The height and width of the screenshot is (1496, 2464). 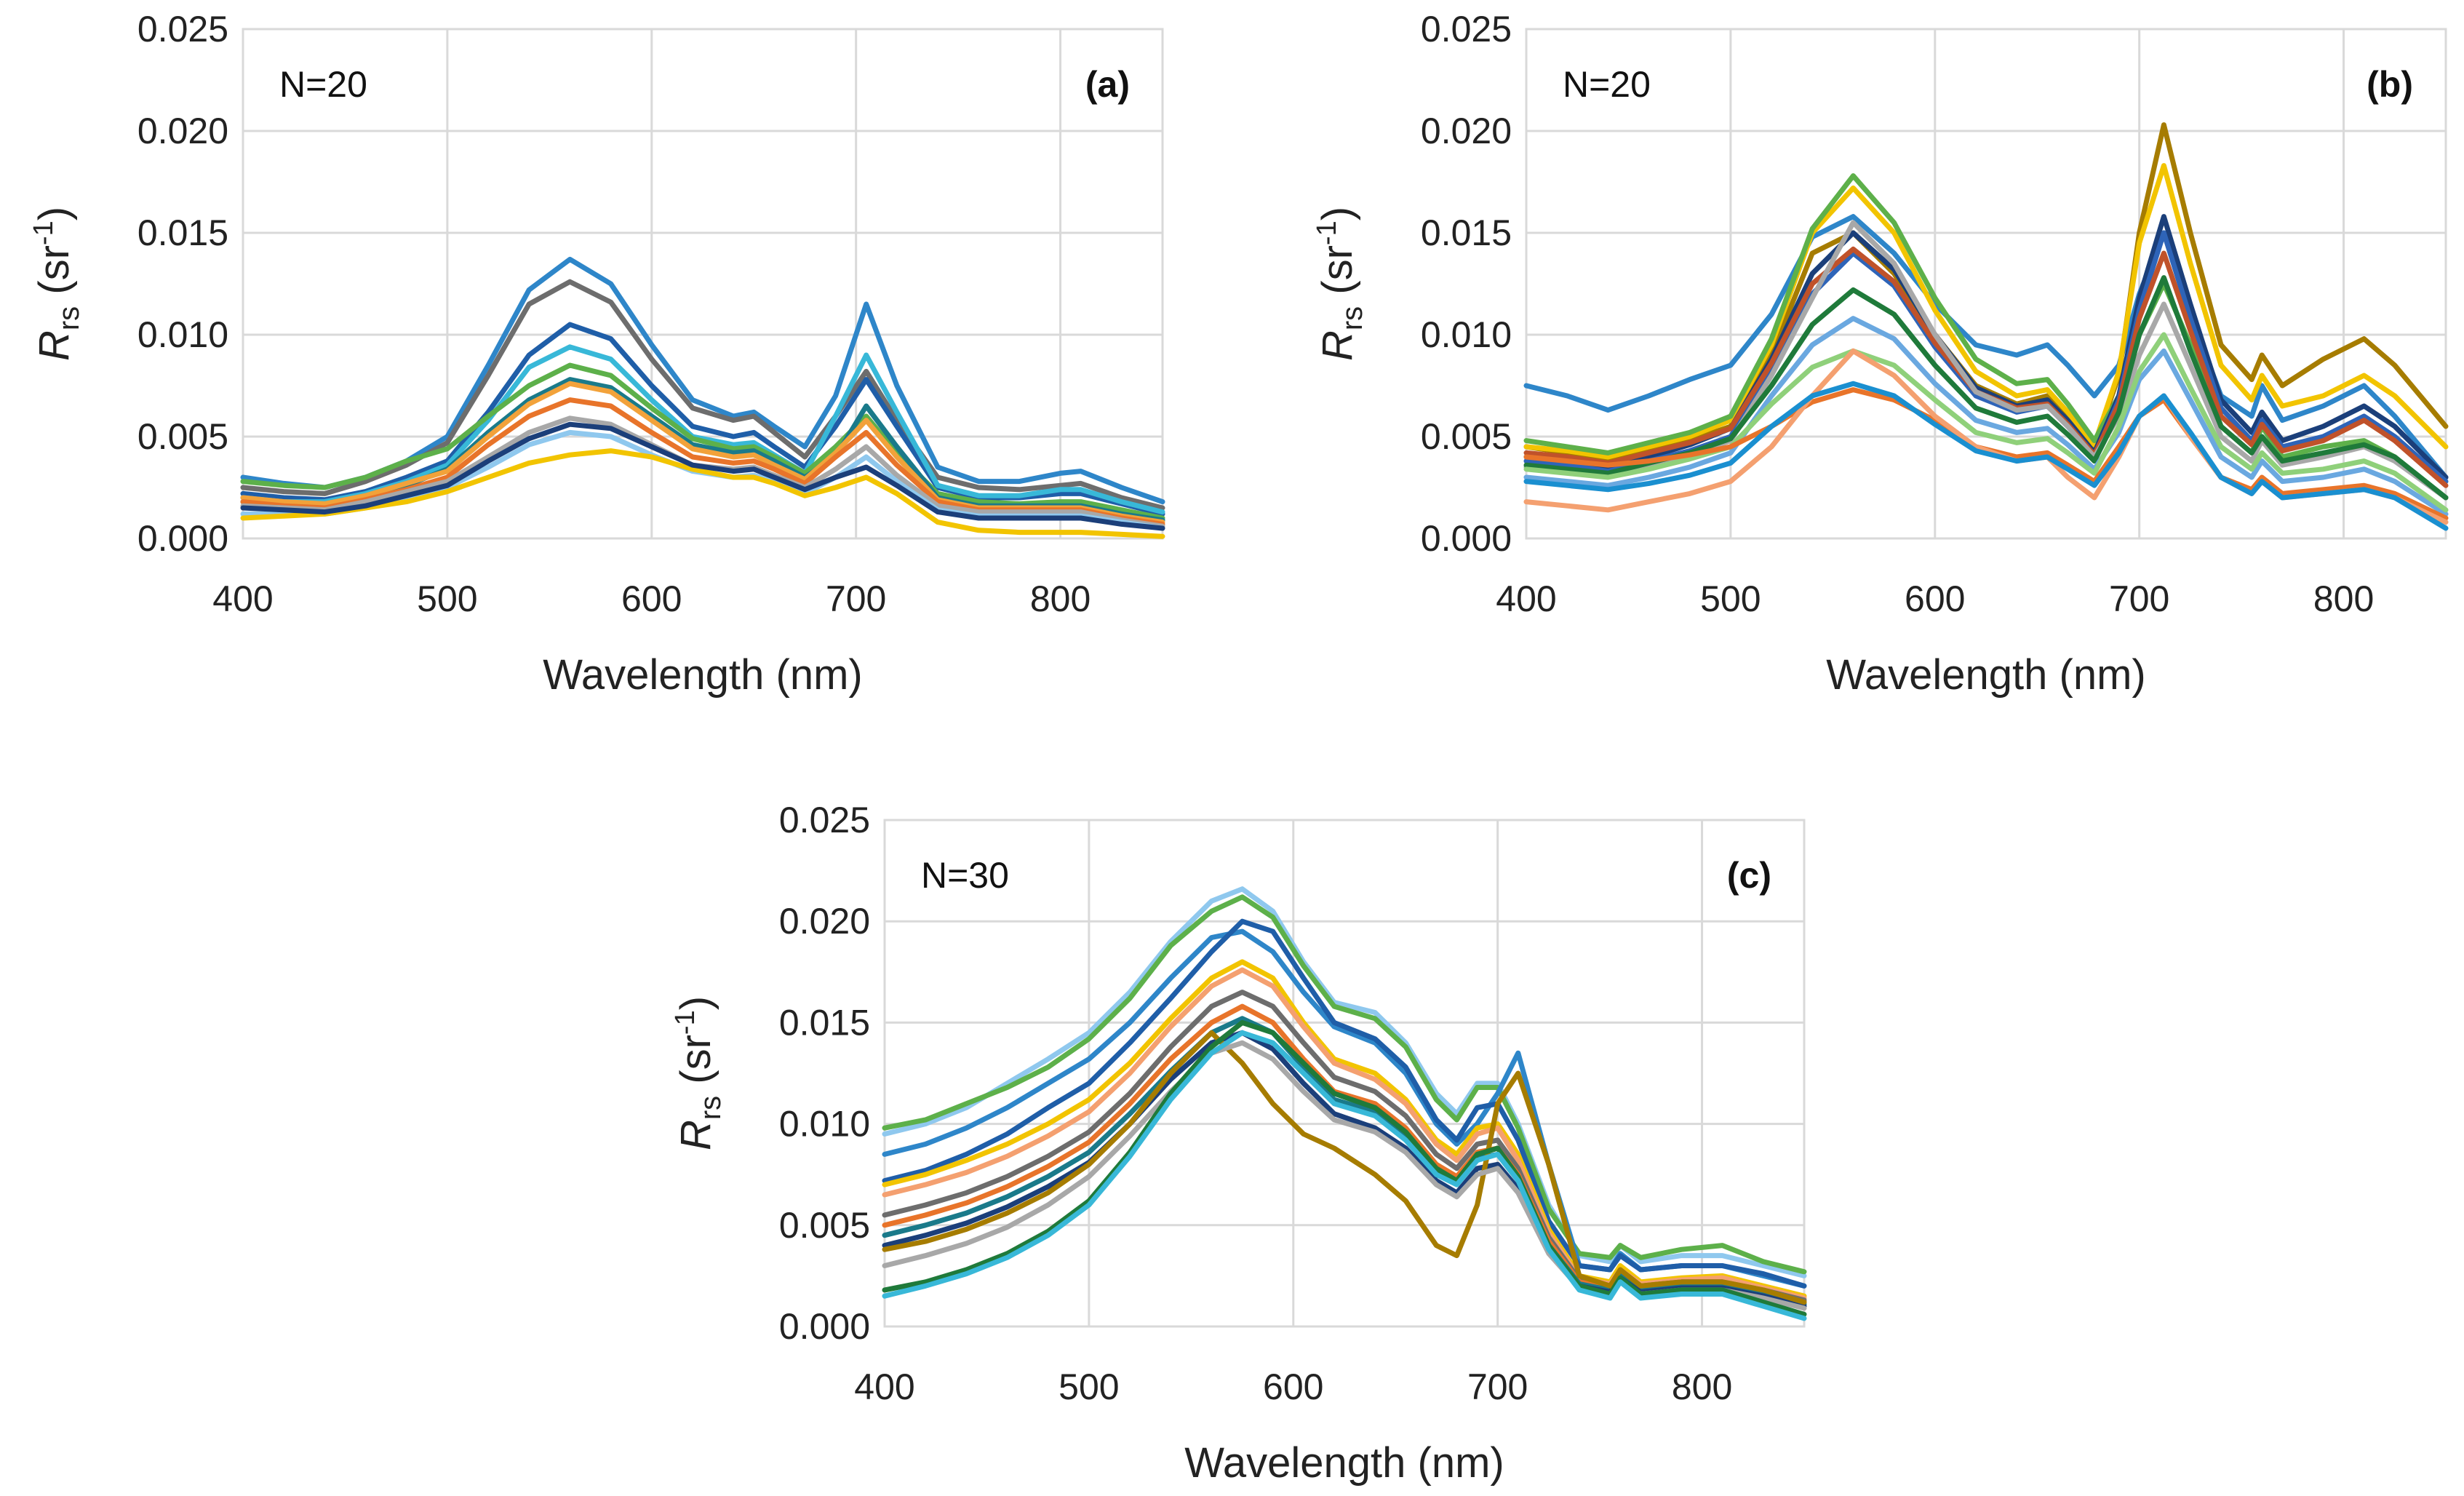 What do you see at coordinates (2390, 84) in the screenshot?
I see `panel-label: (b)` at bounding box center [2390, 84].